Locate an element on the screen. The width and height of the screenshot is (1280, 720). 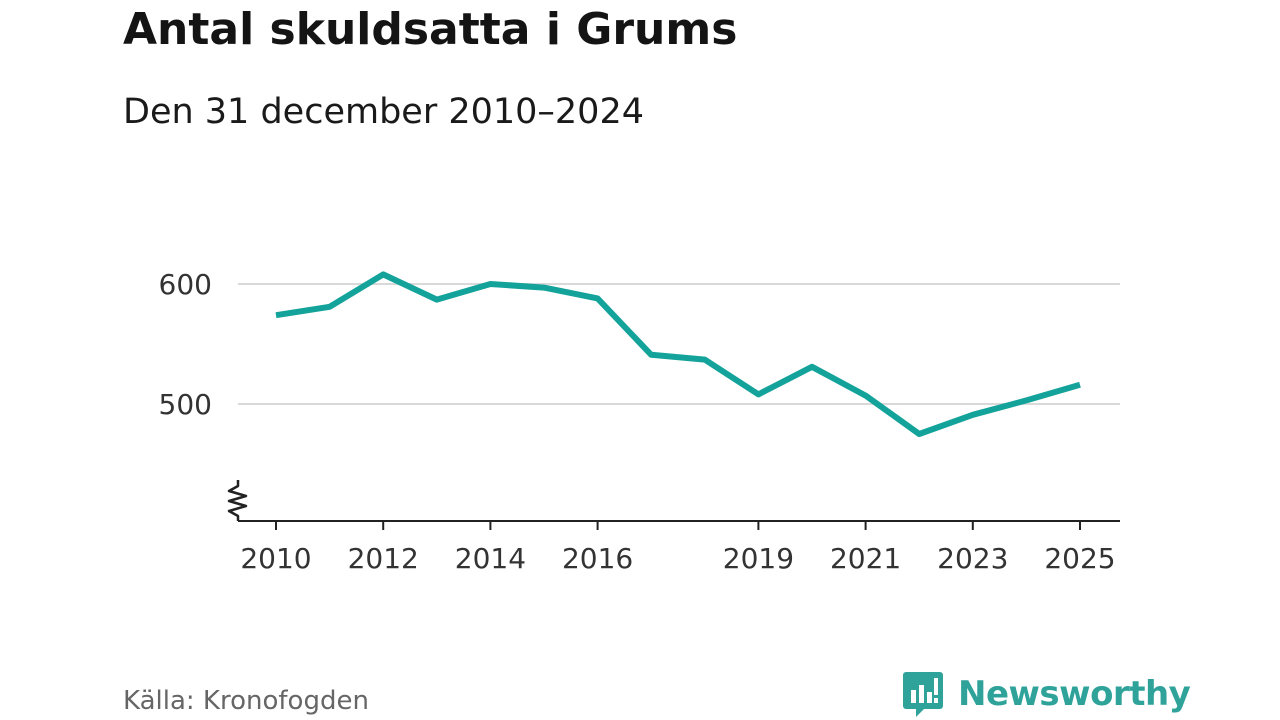
x-axis is located at coordinates (679, 525).